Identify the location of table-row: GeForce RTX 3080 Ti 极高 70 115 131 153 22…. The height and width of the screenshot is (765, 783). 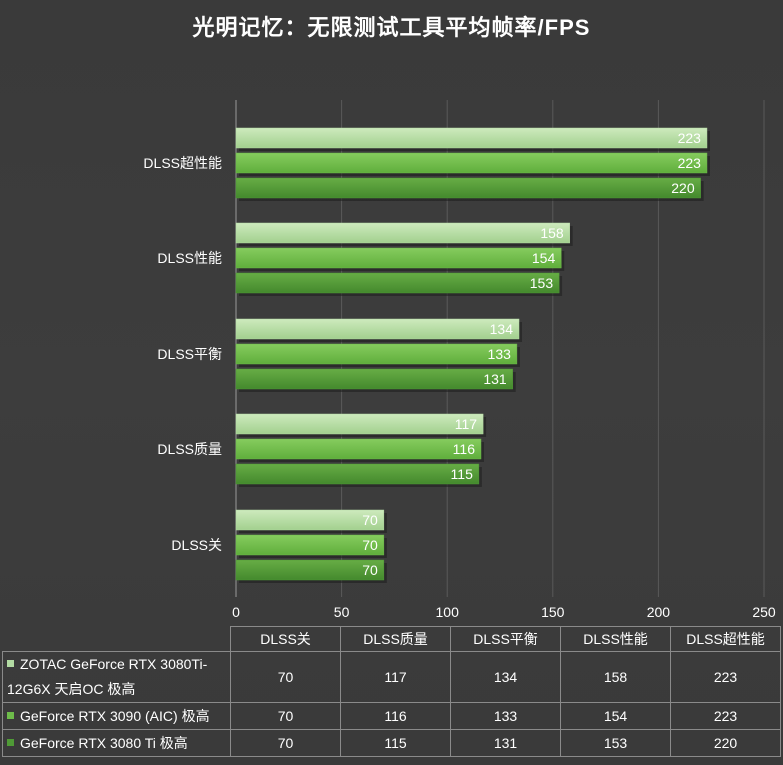
(391, 743).